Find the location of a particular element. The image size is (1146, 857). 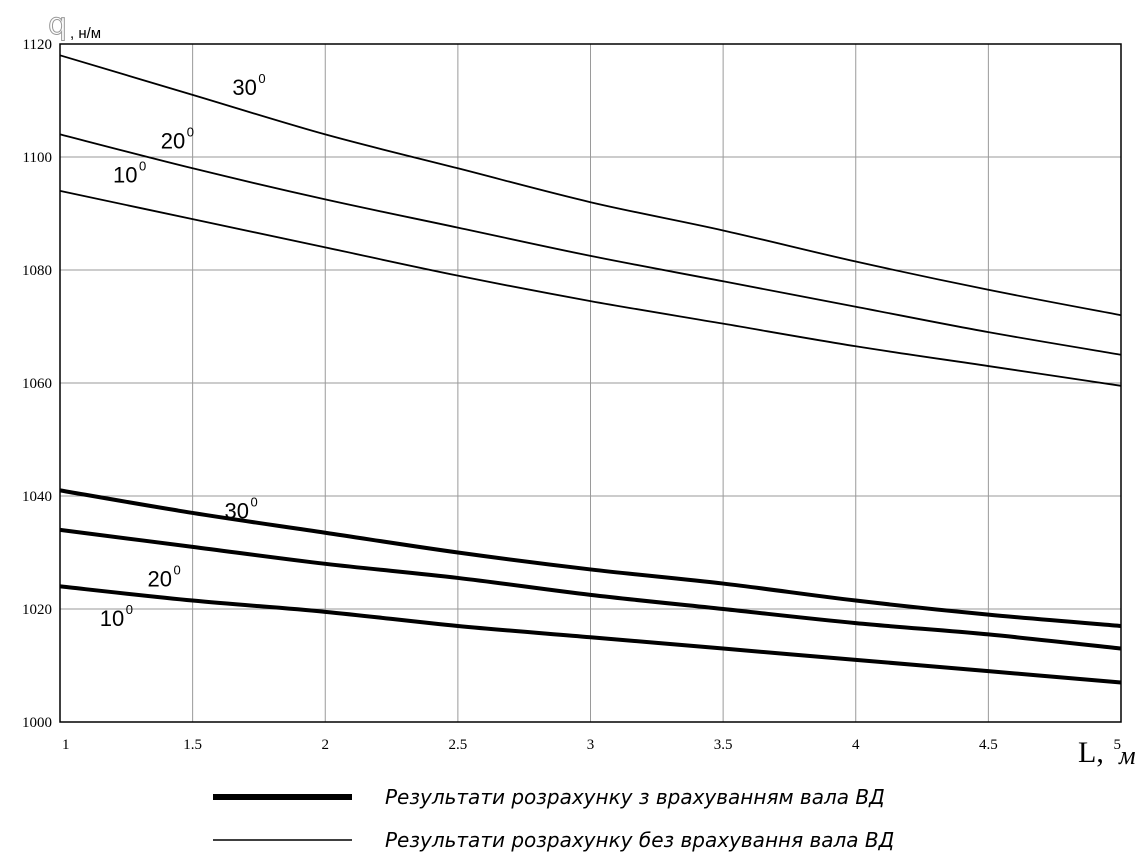

x-tick-label: 1.5 is located at coordinates (192, 745).